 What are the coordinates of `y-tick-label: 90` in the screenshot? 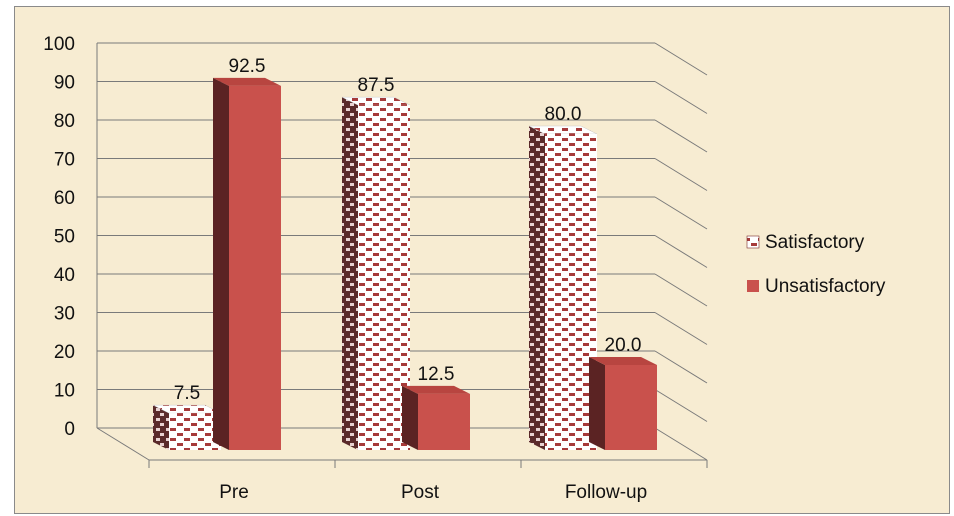 It's located at (64, 83).